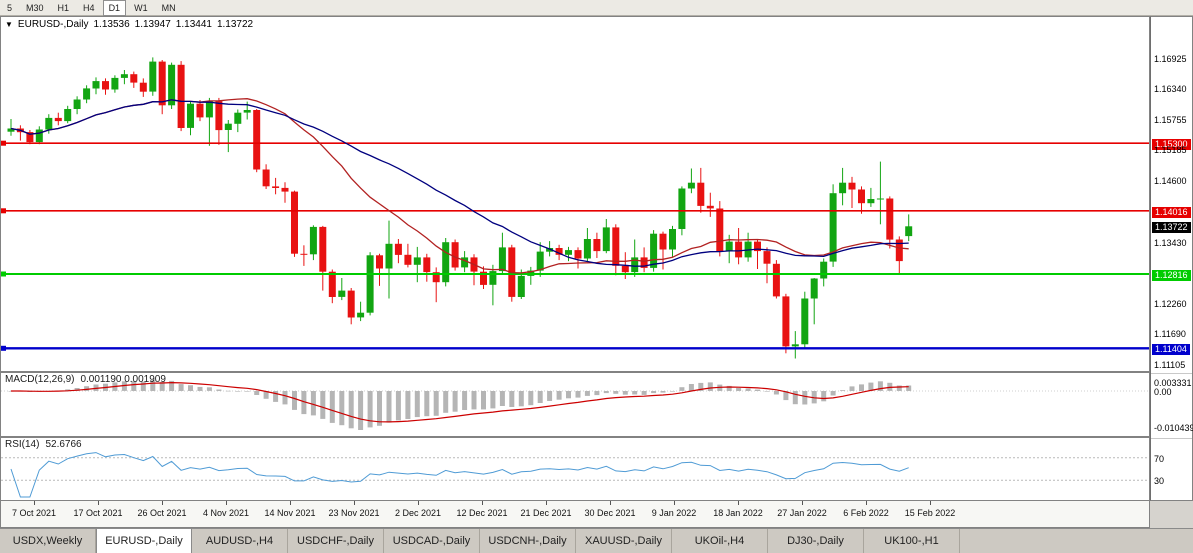 This screenshot has width=1193, height=553. I want to click on rsi-label: RSI(14), so click(22, 444).